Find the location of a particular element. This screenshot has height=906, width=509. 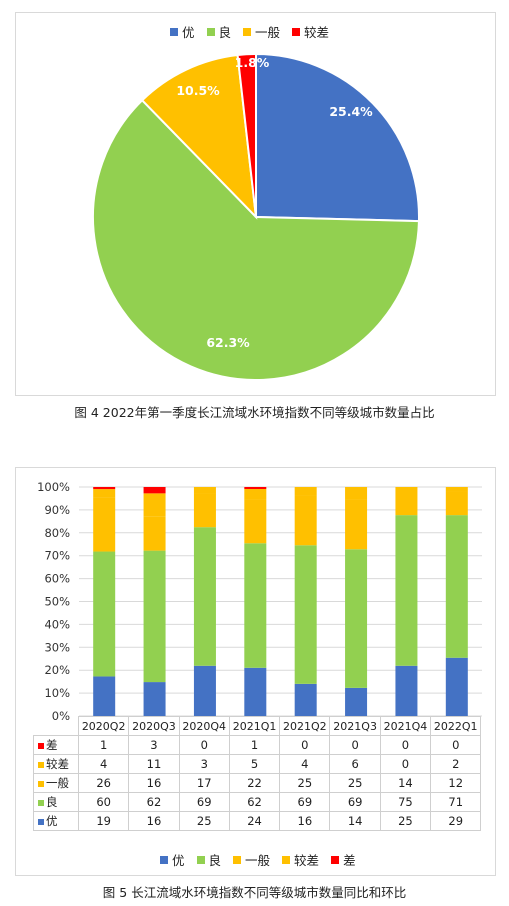

pie-legend-item: 较差 is located at coordinates (310, 31).